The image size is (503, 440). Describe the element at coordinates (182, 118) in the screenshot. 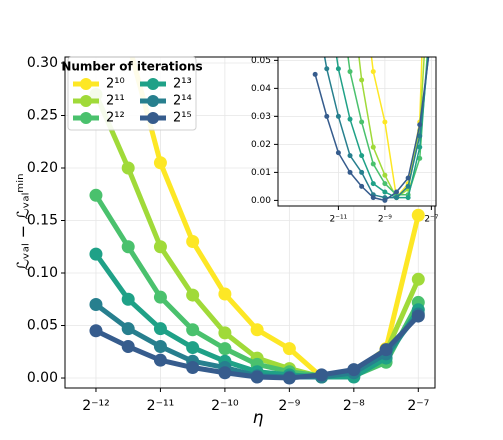

I see `legend-label: 2¹⁵` at that location.